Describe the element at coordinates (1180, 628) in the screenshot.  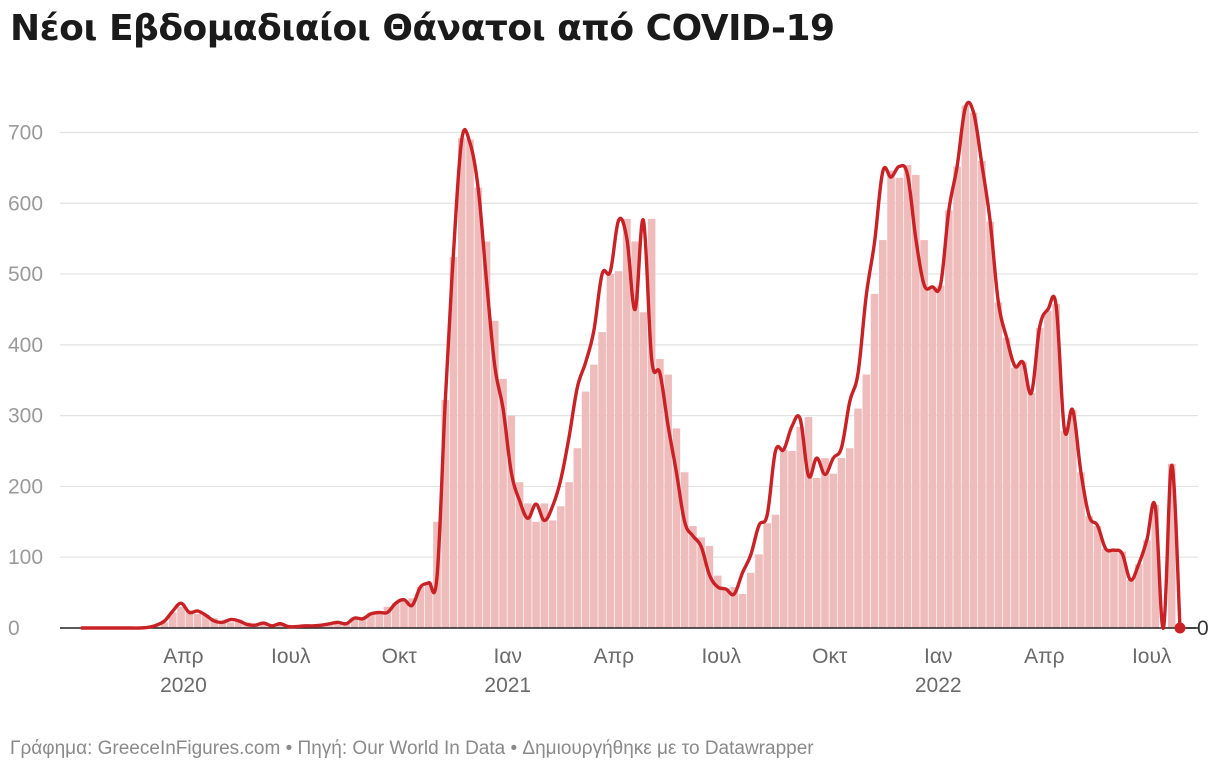
I see `end-point-dot` at that location.